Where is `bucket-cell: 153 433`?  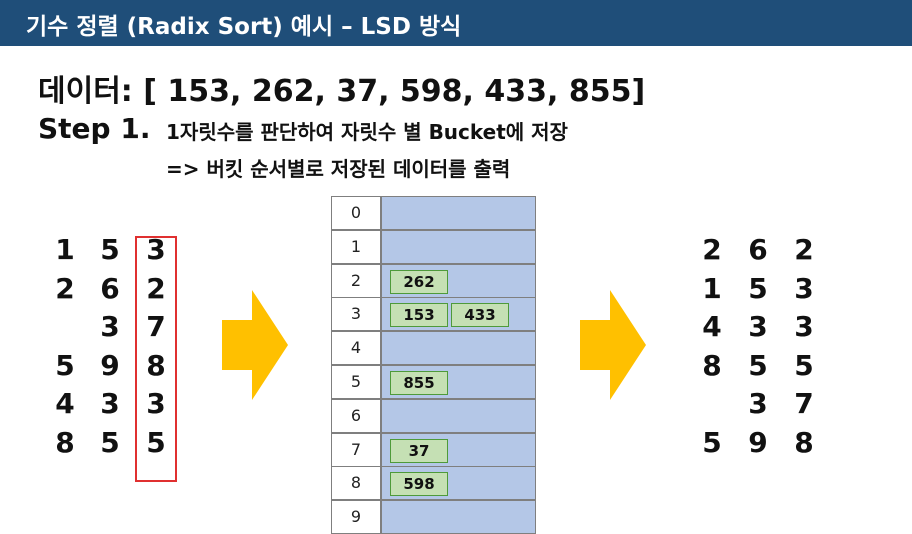 bucket-cell: 153 433 is located at coordinates (458, 314).